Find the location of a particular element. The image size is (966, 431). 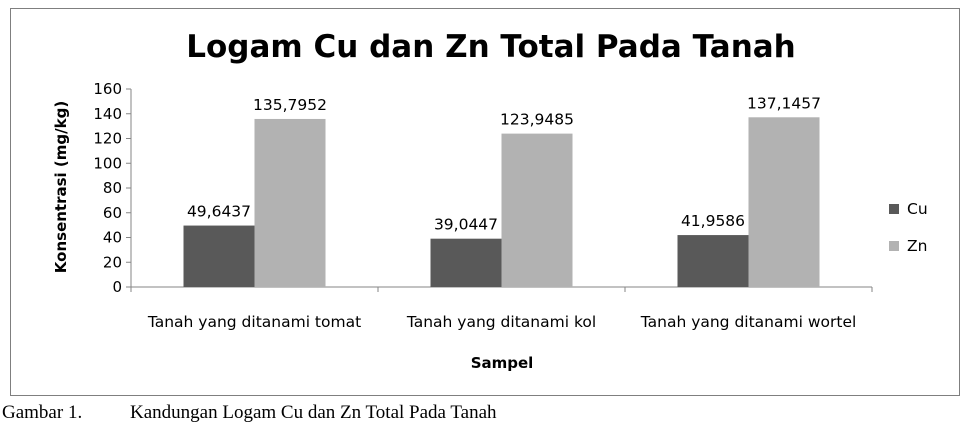

chart-title: Logam Cu dan Zn Total Pada Tanah is located at coordinates (491, 47).